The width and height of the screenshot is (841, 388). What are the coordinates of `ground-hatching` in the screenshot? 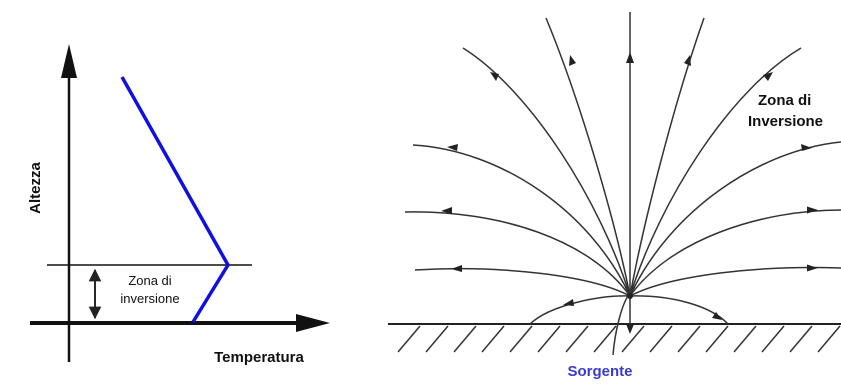 It's located at (619, 339).